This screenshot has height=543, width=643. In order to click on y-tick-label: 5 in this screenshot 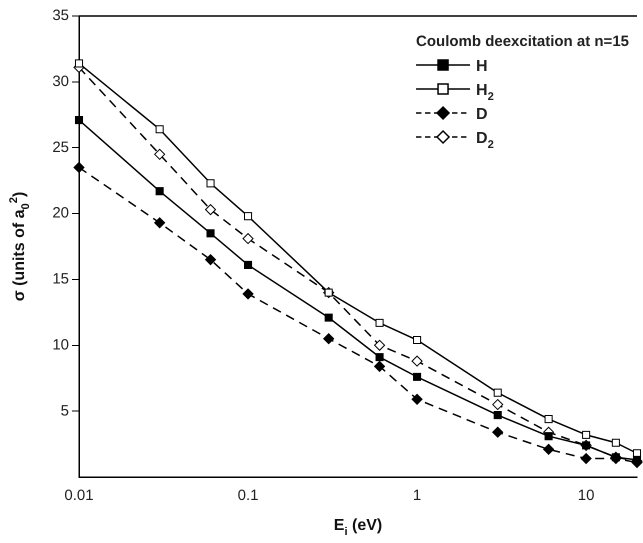, I will do `click(64, 411)`.